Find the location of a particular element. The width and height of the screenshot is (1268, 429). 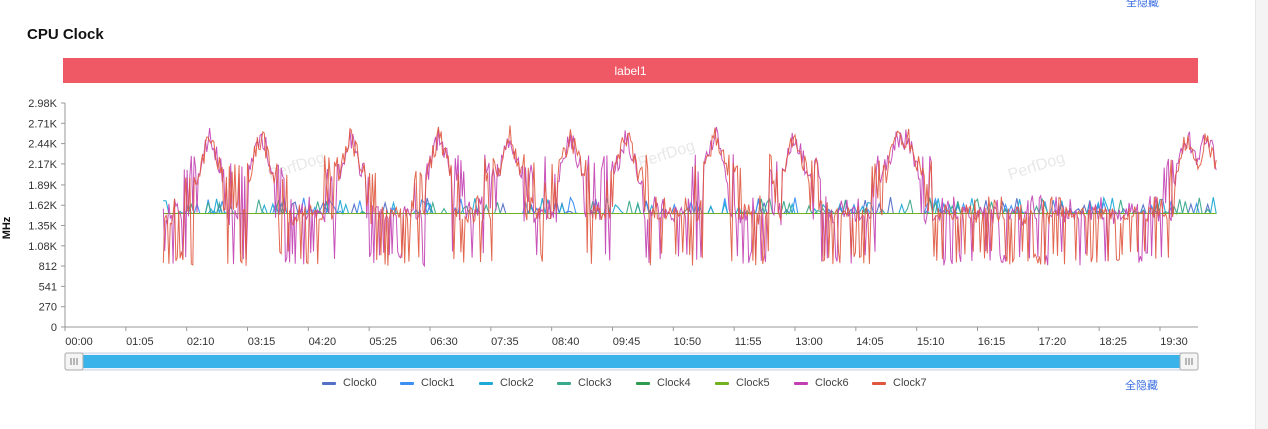

legend-item-clock1: Clock1 is located at coordinates (427, 383).